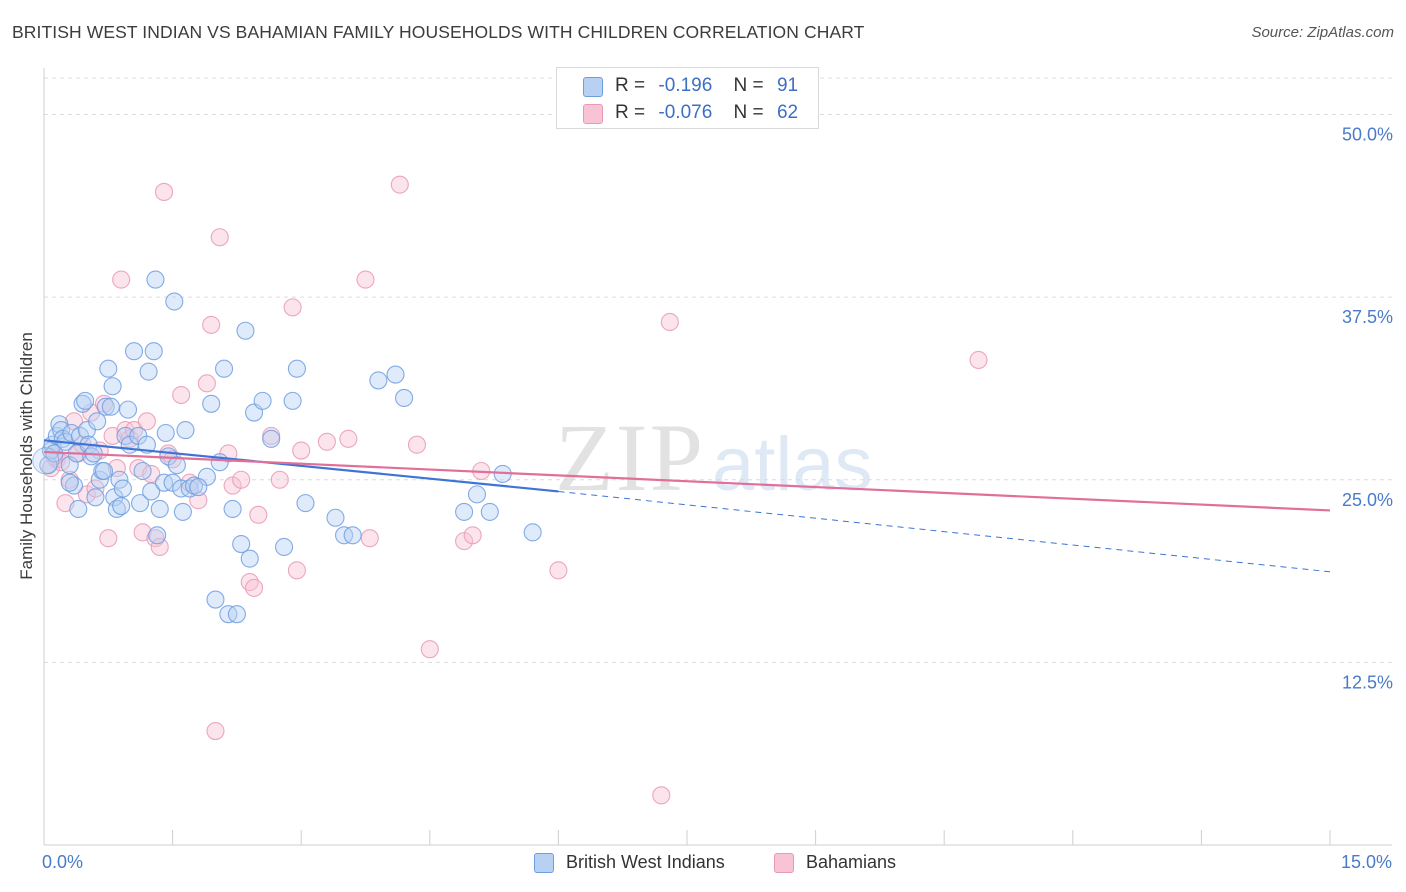 The image size is (1406, 892). I want to click on legend-n-value: 62, so click(787, 112).